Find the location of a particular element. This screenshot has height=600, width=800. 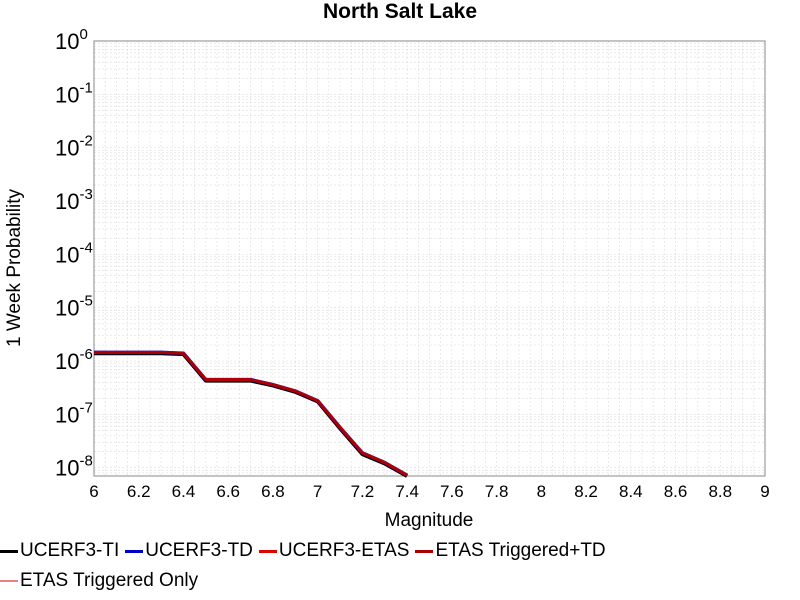

y-tick-label: 10⁻² is located at coordinates (74, 147).